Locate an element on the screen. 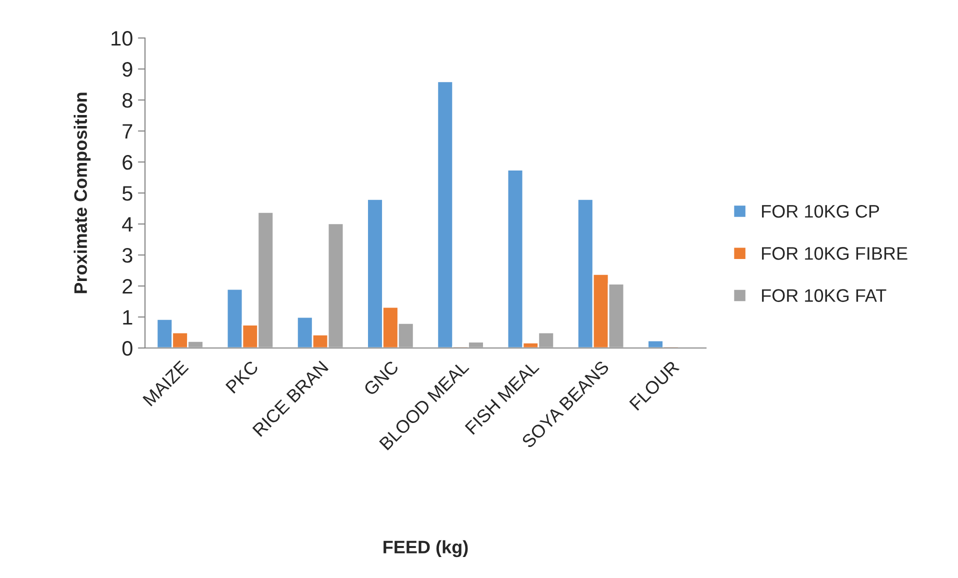 This screenshot has height=578, width=958. y-tick-label: 7 is located at coordinates (127, 131).